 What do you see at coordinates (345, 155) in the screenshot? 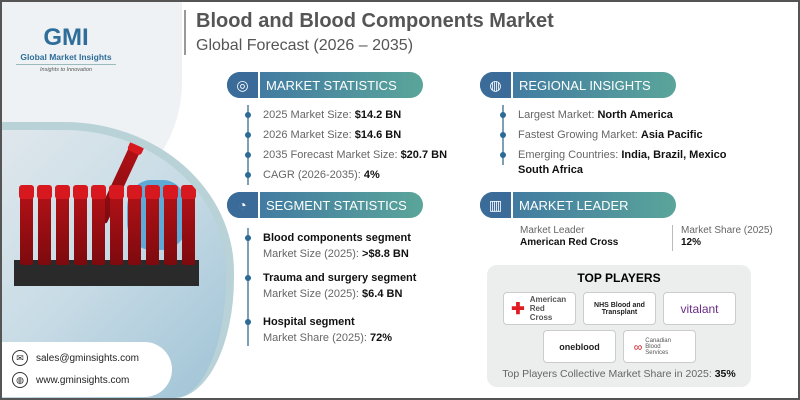
I see `stat-row: 2035 Forecast Market Size: $20.7 BN` at bounding box center [345, 155].